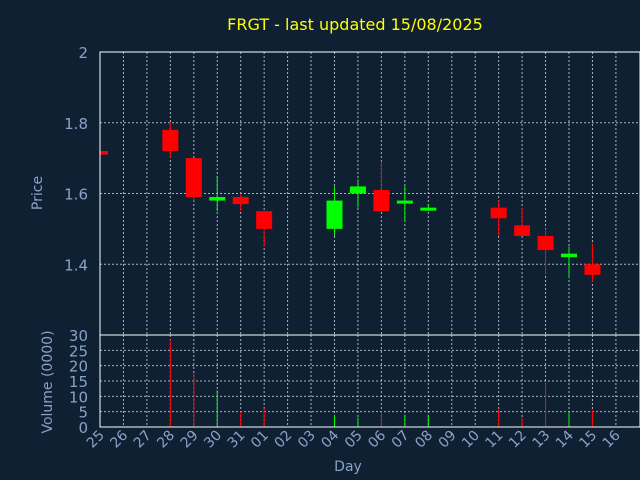  I want to click on x-tick-label: 13, so click(541, 440).